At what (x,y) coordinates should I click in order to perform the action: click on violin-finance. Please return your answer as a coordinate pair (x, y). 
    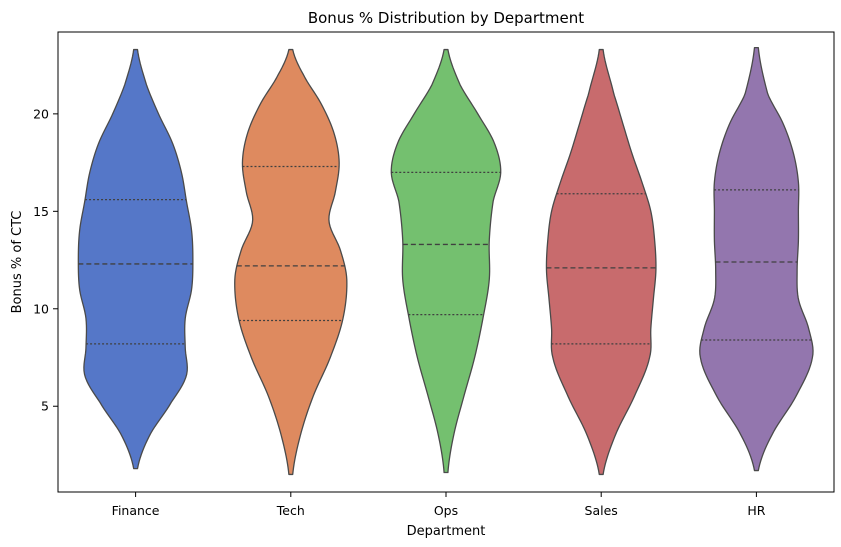
    Looking at the image, I should click on (135, 259).